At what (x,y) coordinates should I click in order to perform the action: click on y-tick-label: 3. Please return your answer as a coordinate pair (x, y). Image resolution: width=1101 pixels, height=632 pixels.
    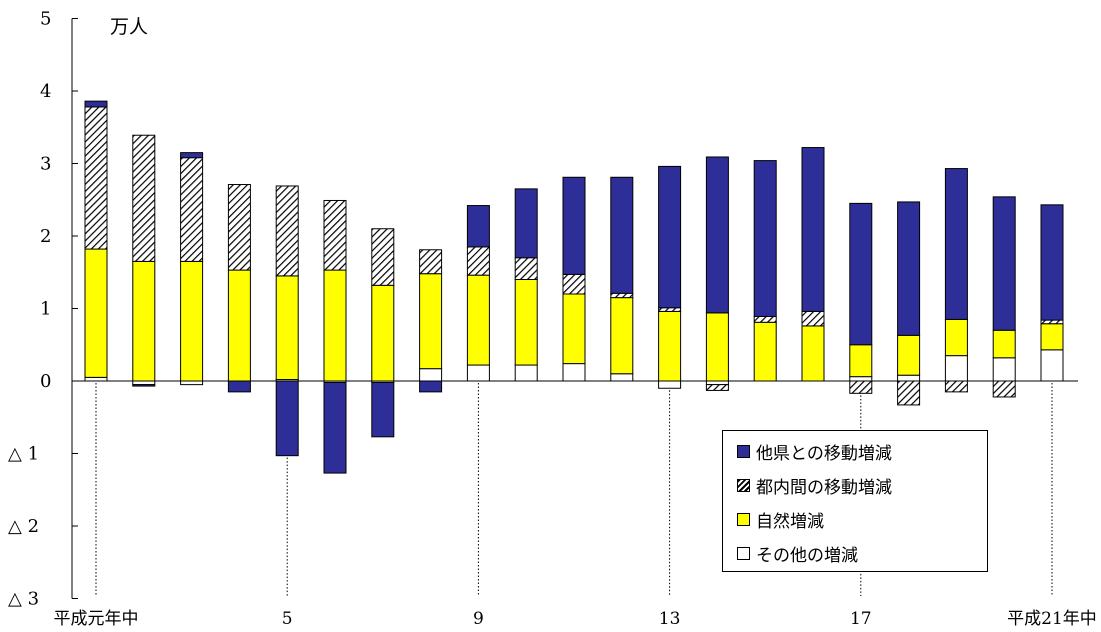
    Looking at the image, I should click on (45, 164).